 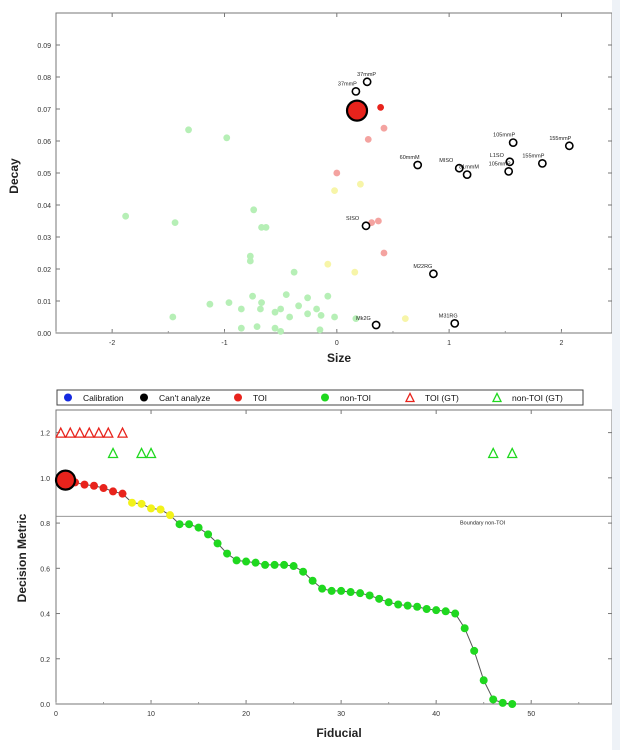 What do you see at coordinates (151, 714) in the screenshot?
I see `x-tick-label: 10` at bounding box center [151, 714].